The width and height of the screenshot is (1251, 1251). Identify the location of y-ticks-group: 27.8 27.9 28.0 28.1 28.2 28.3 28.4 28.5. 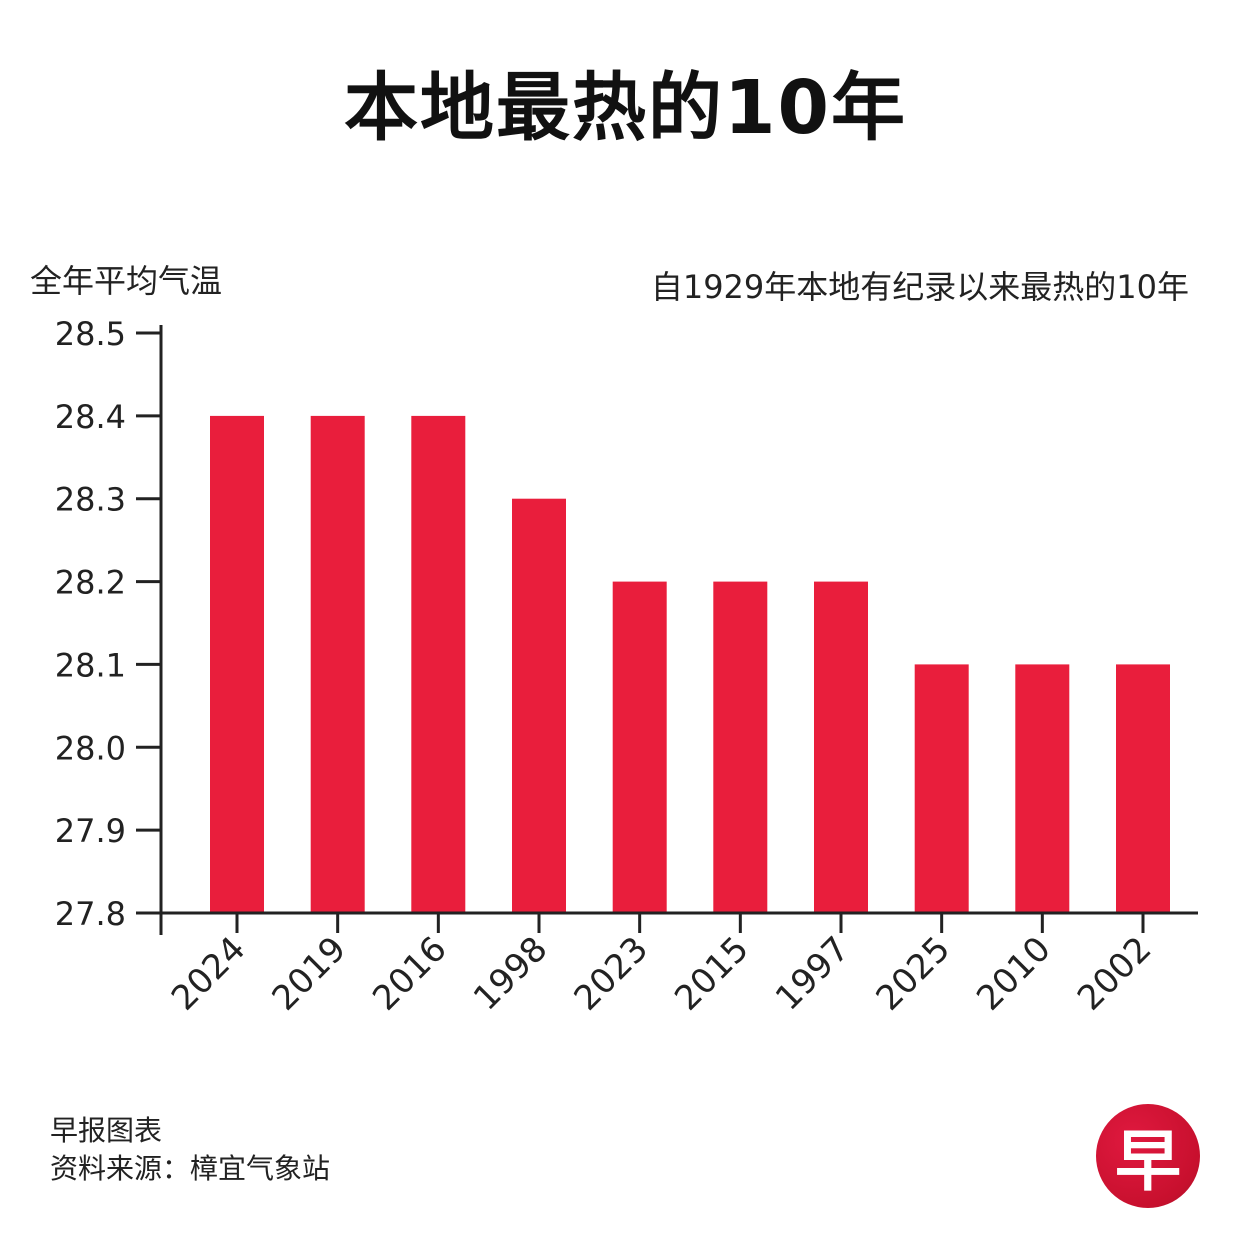
(108, 624).